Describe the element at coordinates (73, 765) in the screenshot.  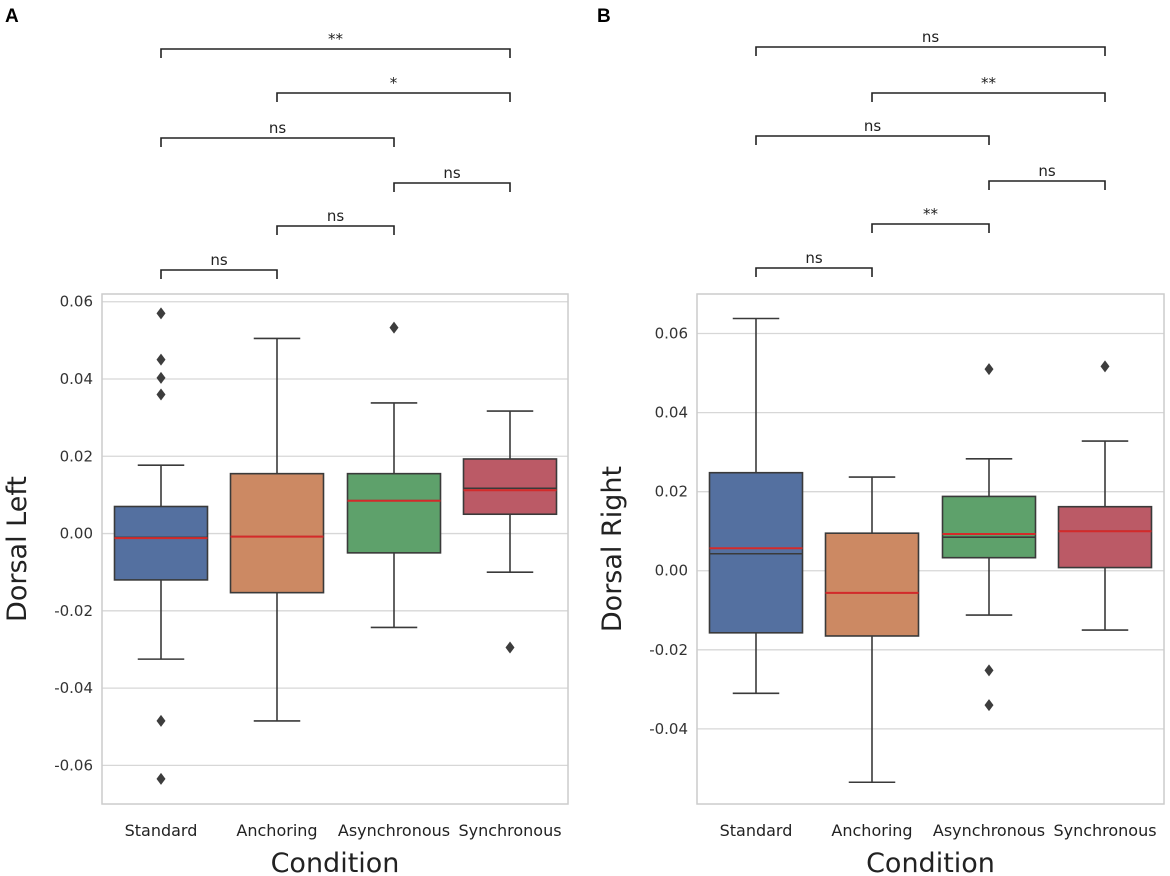
I see `y-tick-label: -0.06` at that location.